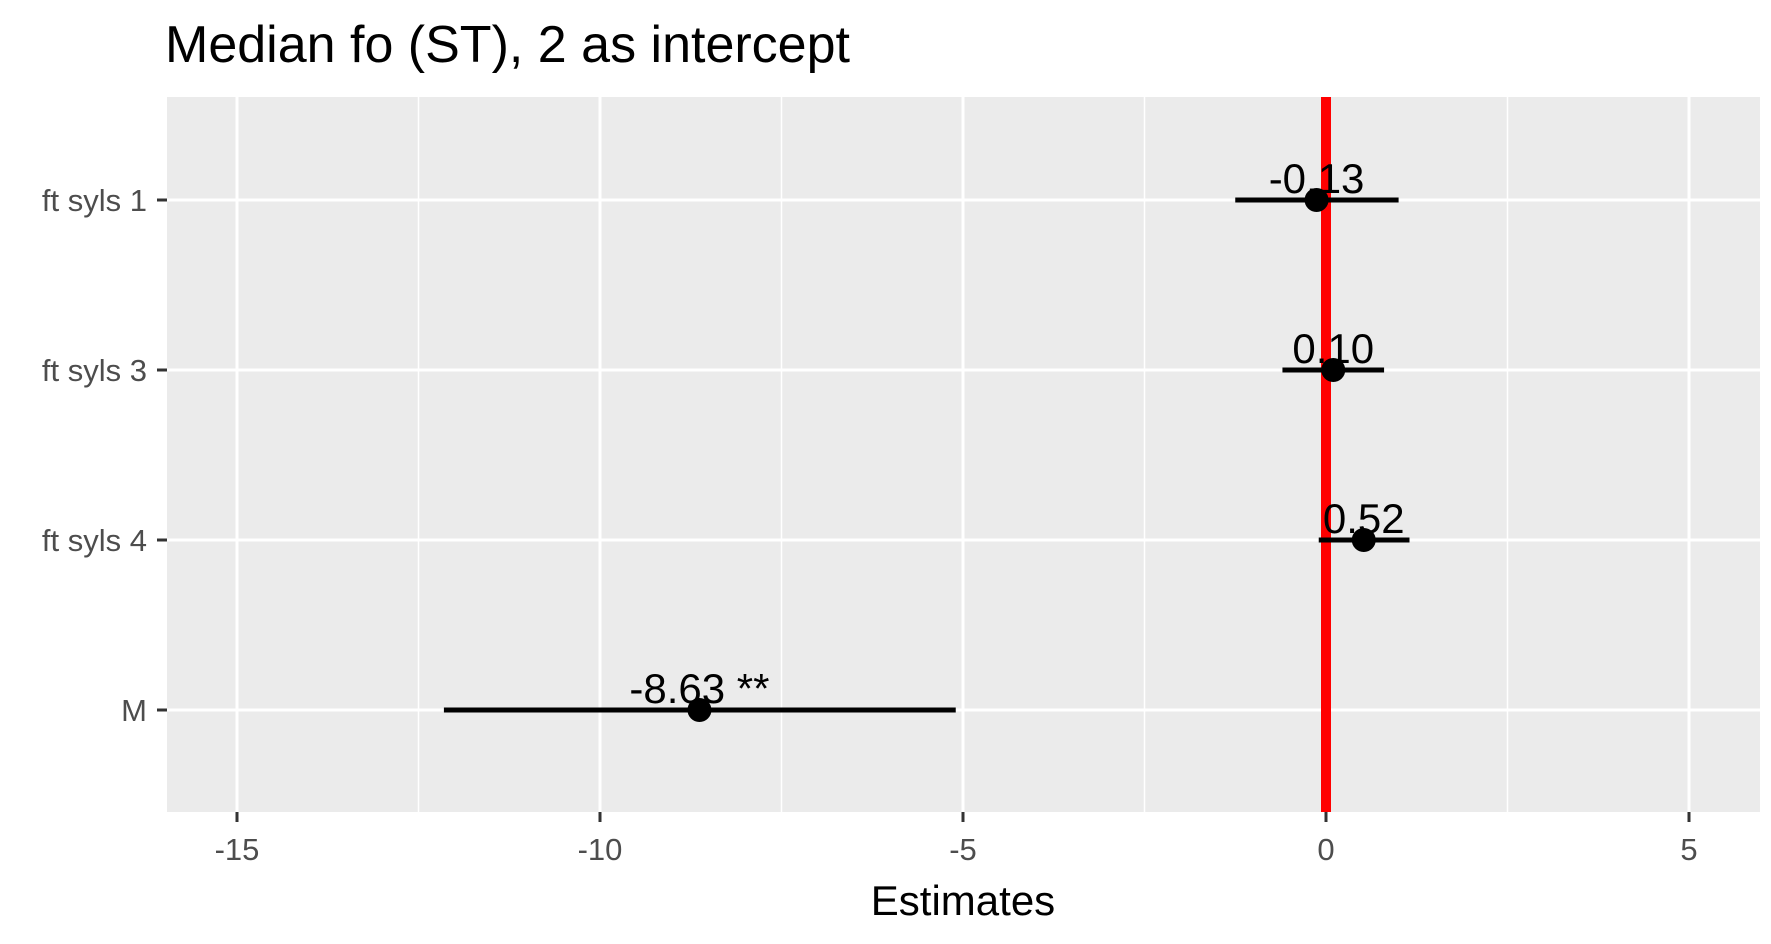  Describe the element at coordinates (1688, 849) in the screenshot. I see `x-tick-label: 5` at that location.